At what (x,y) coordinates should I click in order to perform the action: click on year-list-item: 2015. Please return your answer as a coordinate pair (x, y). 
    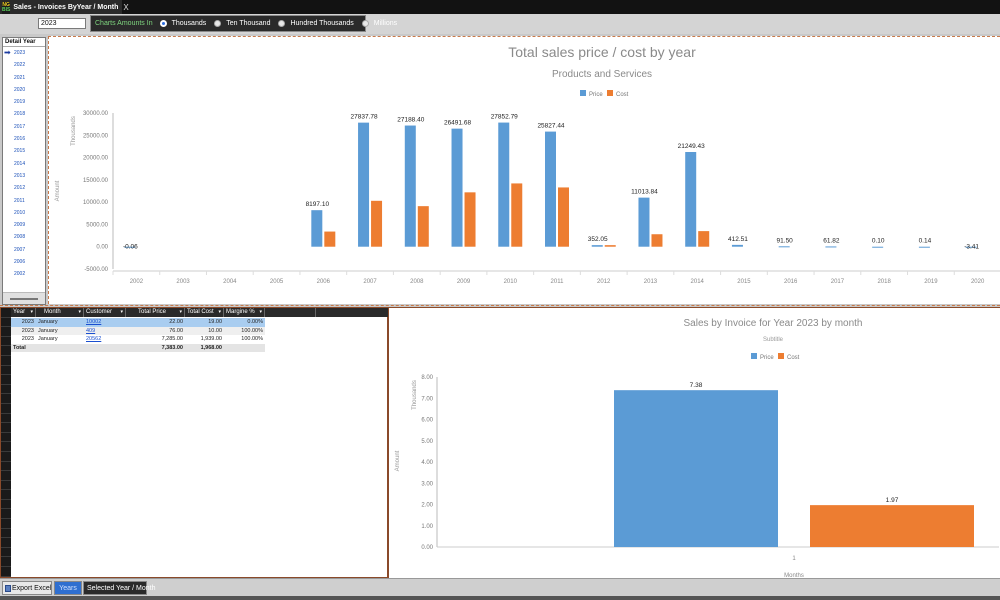
    Looking at the image, I should click on (24, 151).